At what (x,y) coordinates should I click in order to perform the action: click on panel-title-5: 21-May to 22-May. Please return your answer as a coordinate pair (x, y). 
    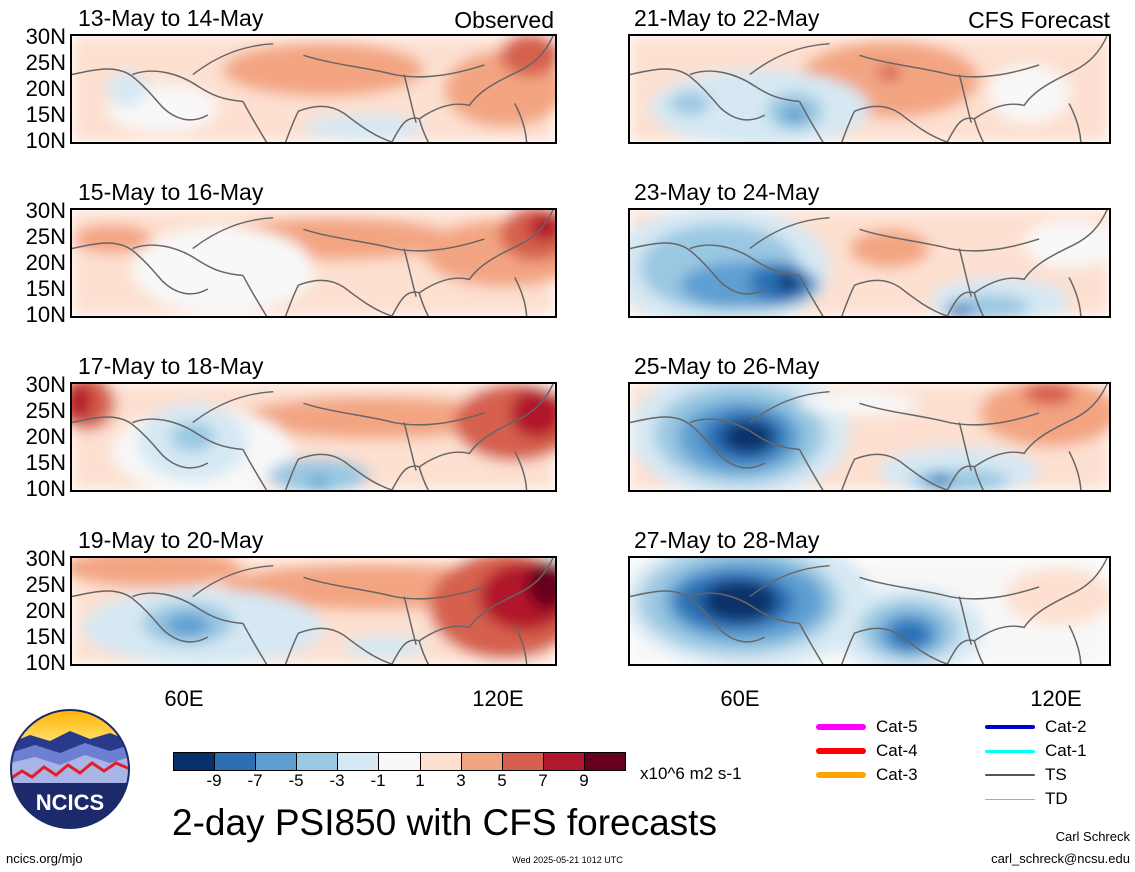
    Looking at the image, I should click on (727, 18).